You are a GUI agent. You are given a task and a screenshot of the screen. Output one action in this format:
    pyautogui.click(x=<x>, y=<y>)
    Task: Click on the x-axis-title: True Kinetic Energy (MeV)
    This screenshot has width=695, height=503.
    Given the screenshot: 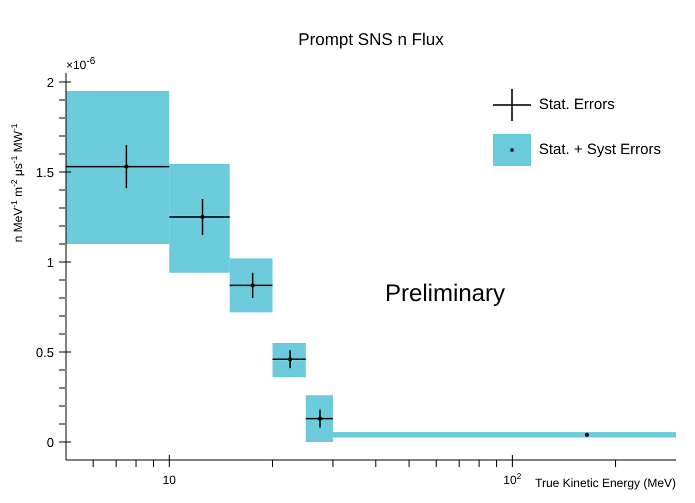 What is the action you would take?
    pyautogui.click(x=605, y=483)
    